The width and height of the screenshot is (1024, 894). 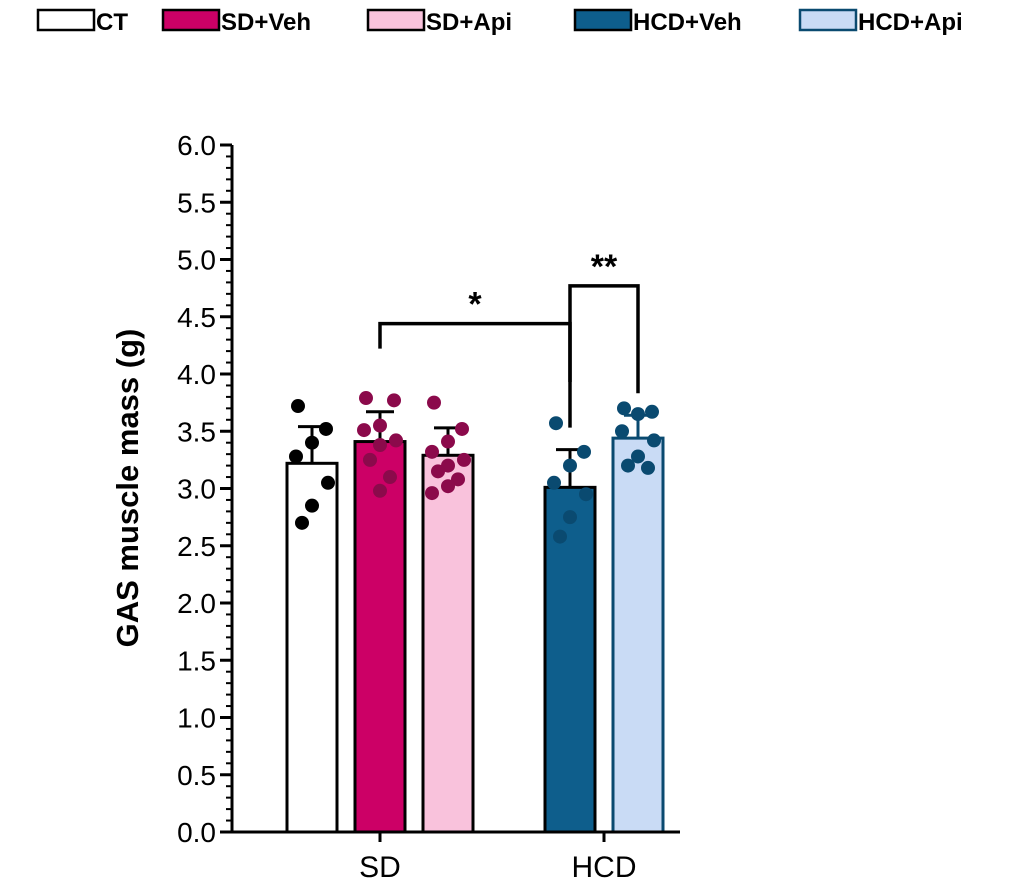 What do you see at coordinates (196, 431) in the screenshot?
I see `y-tick-label: 3.5` at bounding box center [196, 431].